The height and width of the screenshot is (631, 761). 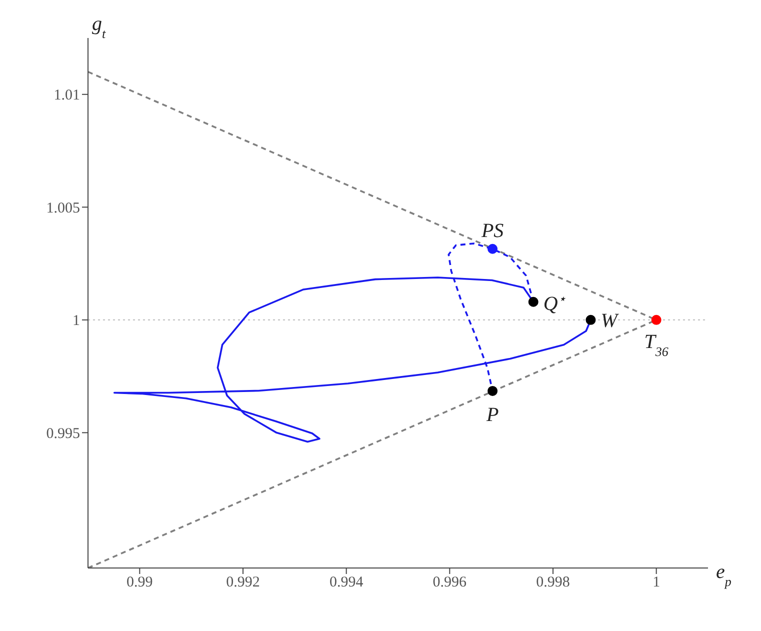 What do you see at coordinates (492, 415) in the screenshot?
I see `annotation: P` at bounding box center [492, 415].